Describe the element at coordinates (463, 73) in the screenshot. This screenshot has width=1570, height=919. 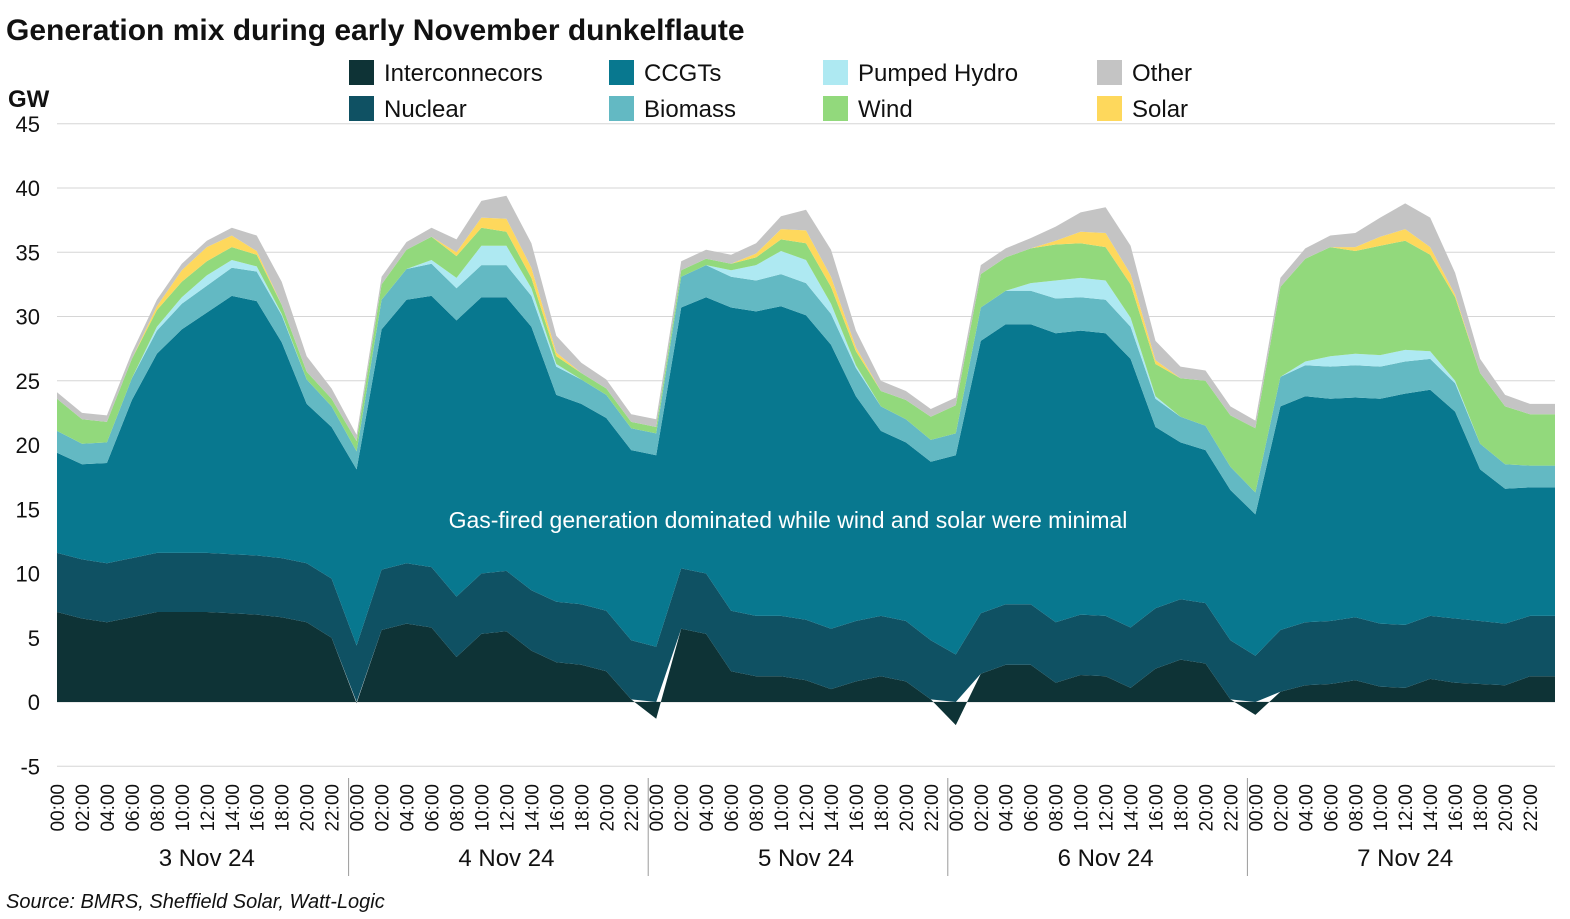
I see `legend-label: Interconnecors` at that location.